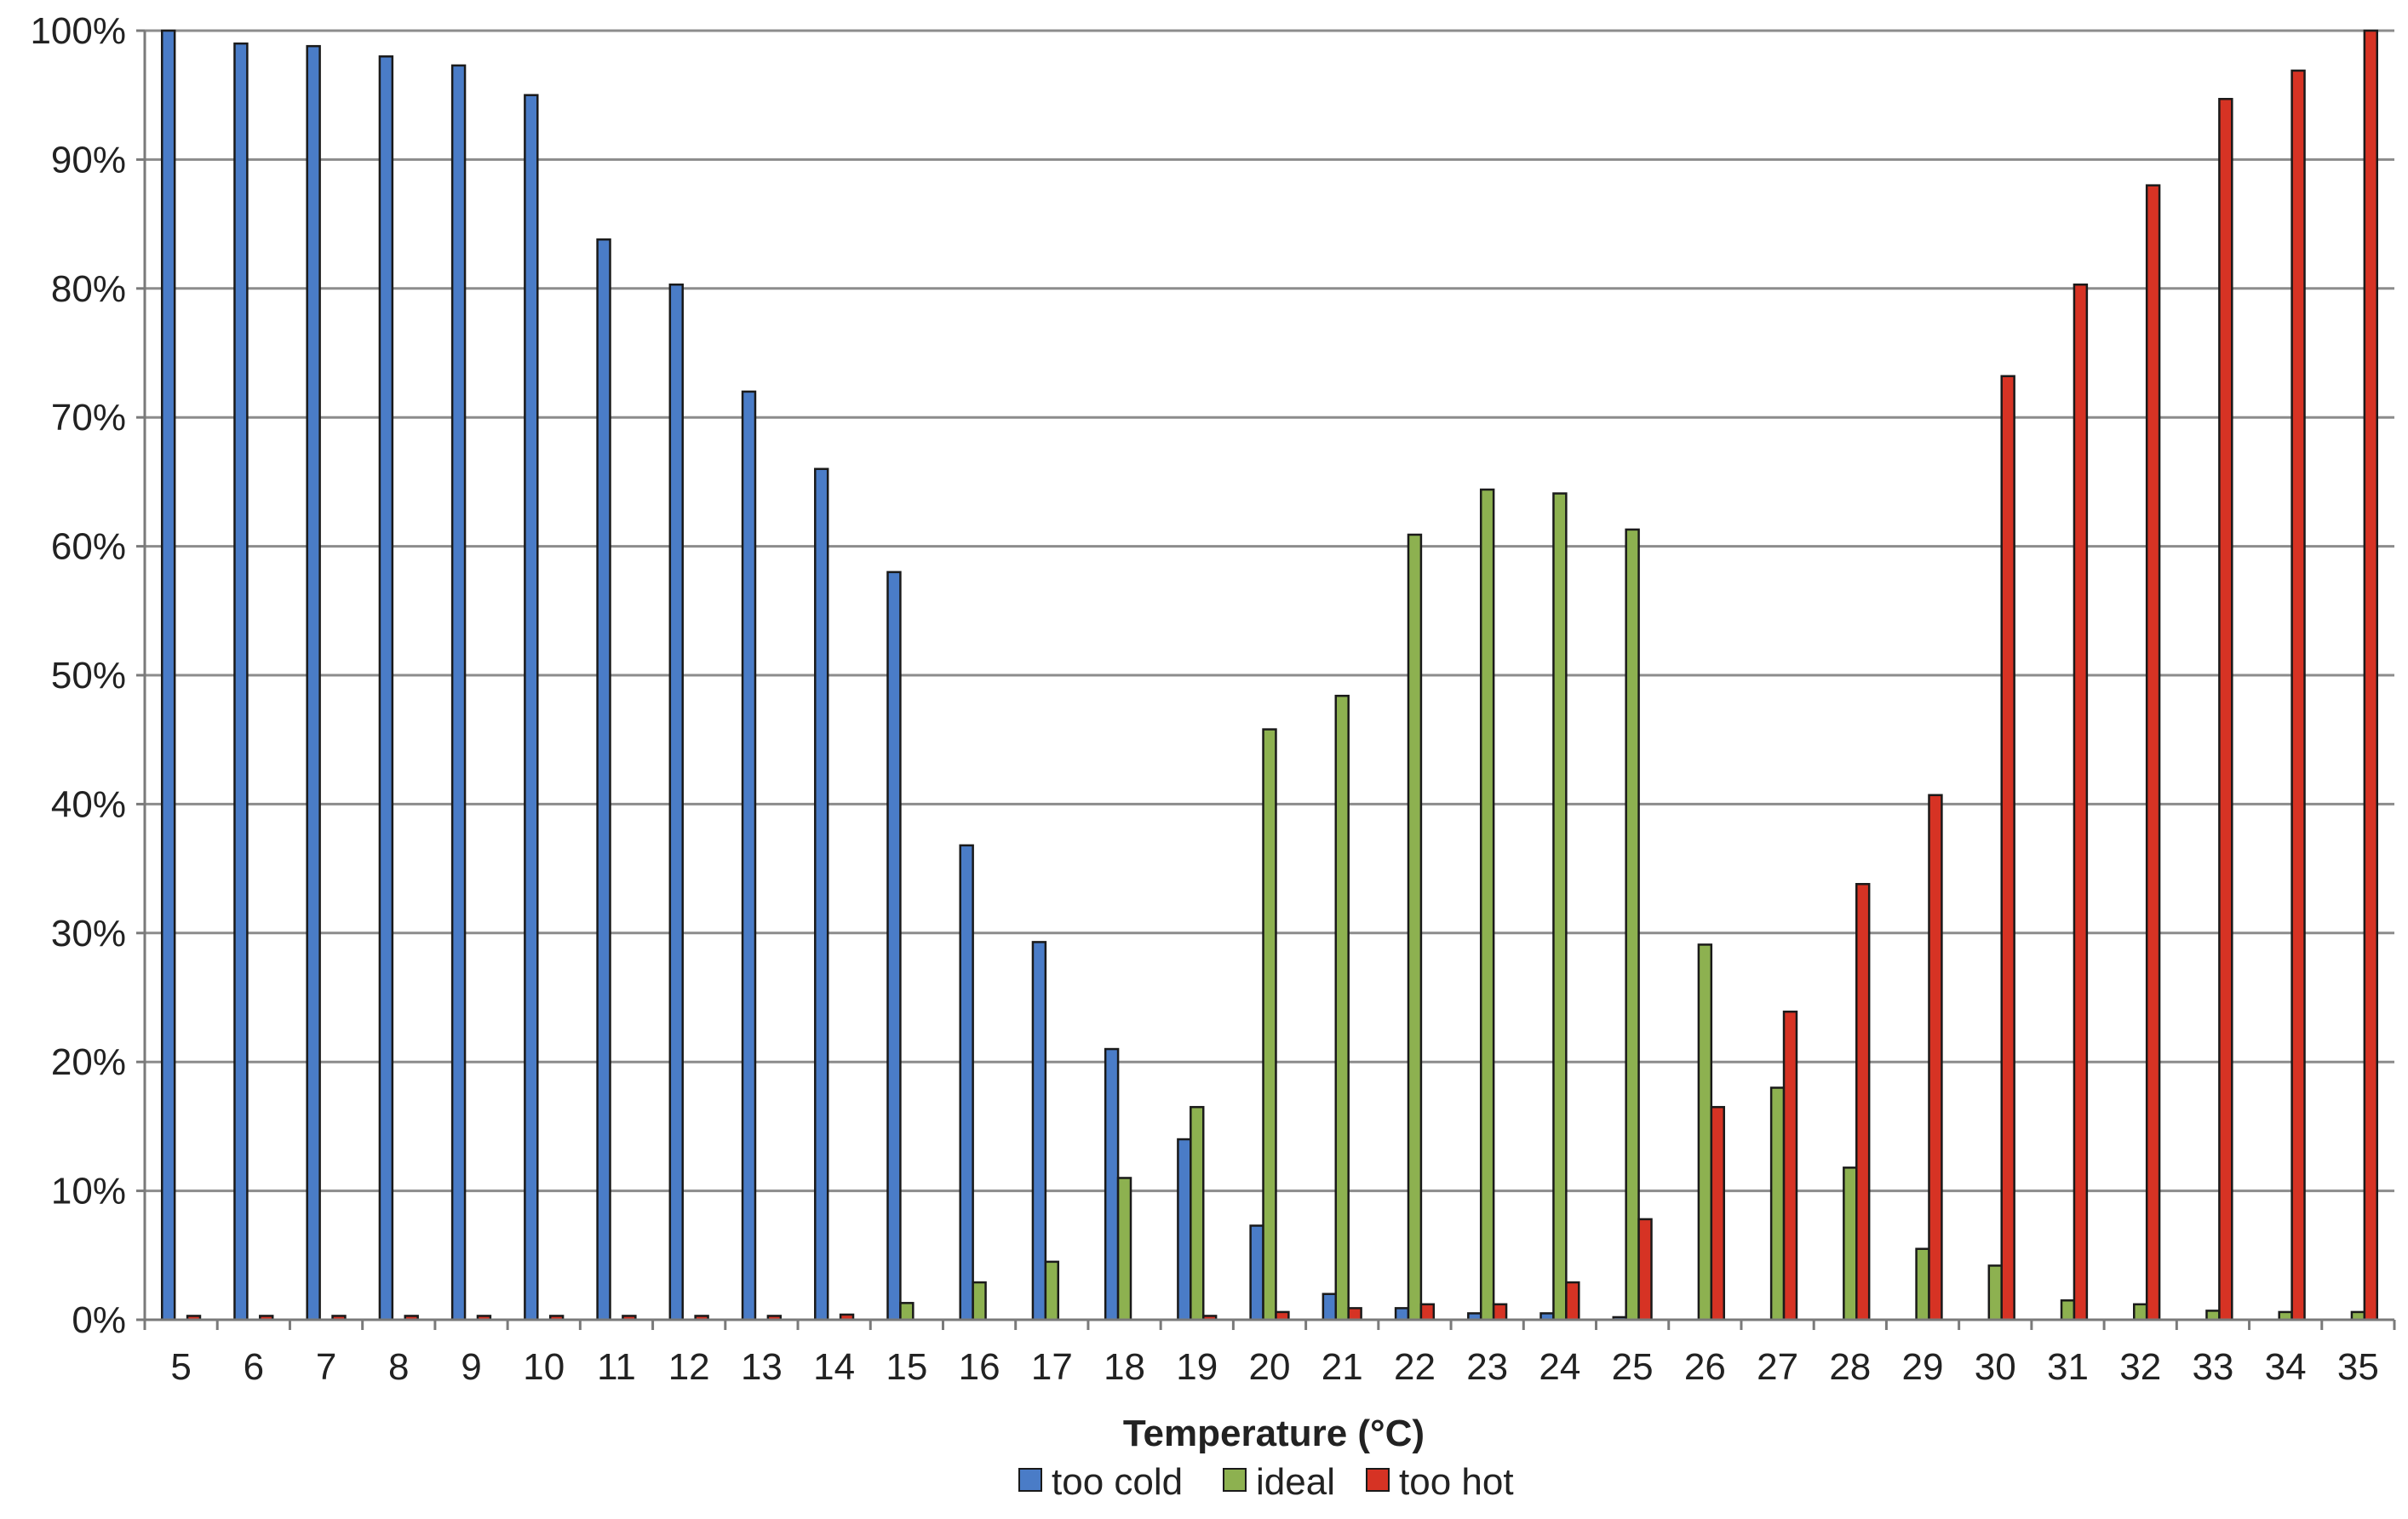 The image size is (2408, 1519). I want to click on x-tick-label: 8, so click(399, 1367).